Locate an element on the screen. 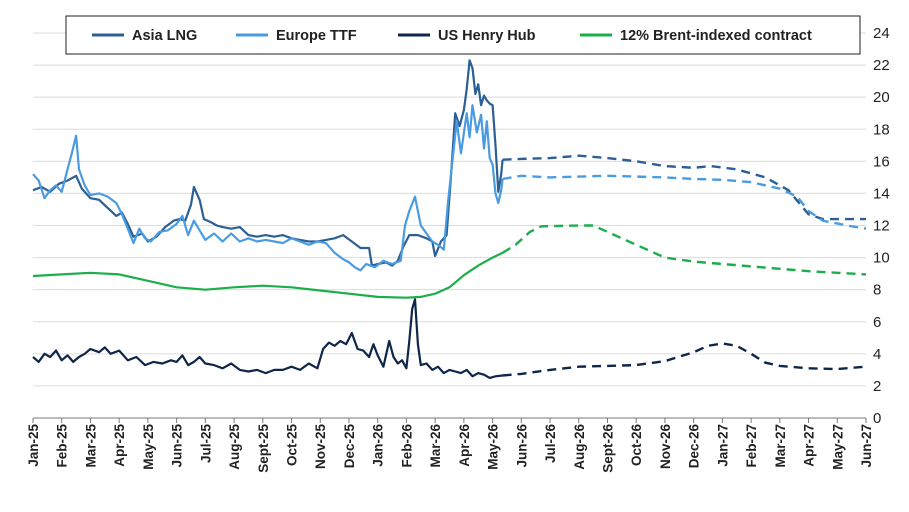  series-forecast-asia-lng is located at coordinates (684, 187).